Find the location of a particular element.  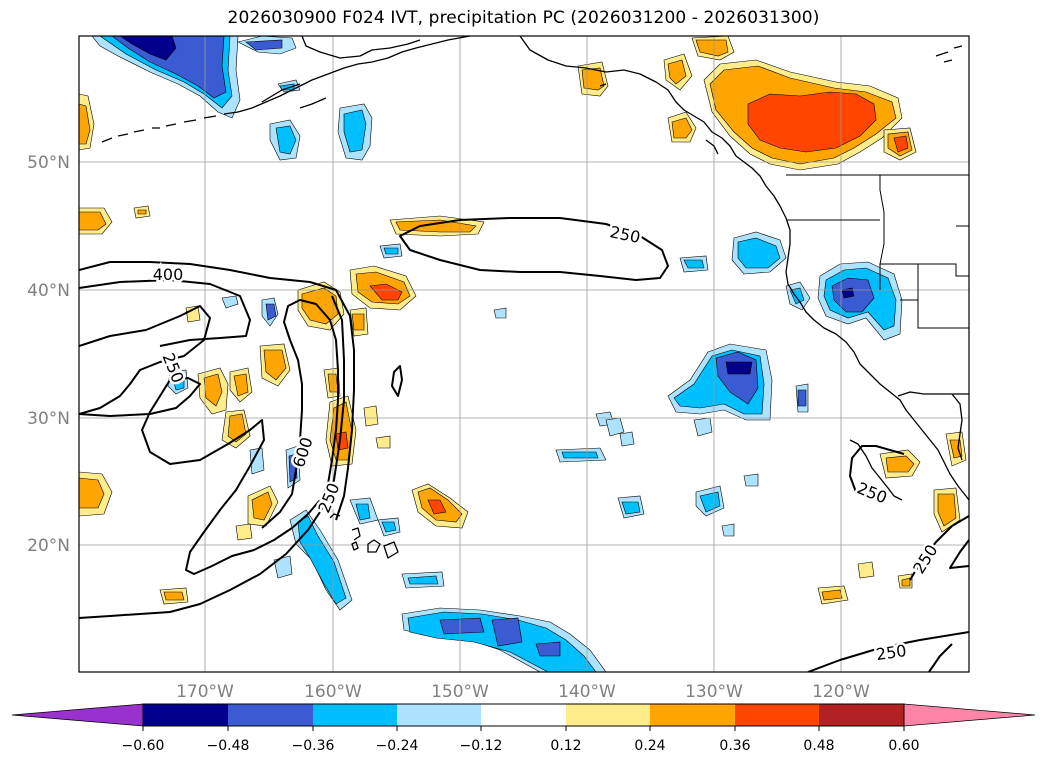

colorbar-tick-label: 0.12 is located at coordinates (565, 746).